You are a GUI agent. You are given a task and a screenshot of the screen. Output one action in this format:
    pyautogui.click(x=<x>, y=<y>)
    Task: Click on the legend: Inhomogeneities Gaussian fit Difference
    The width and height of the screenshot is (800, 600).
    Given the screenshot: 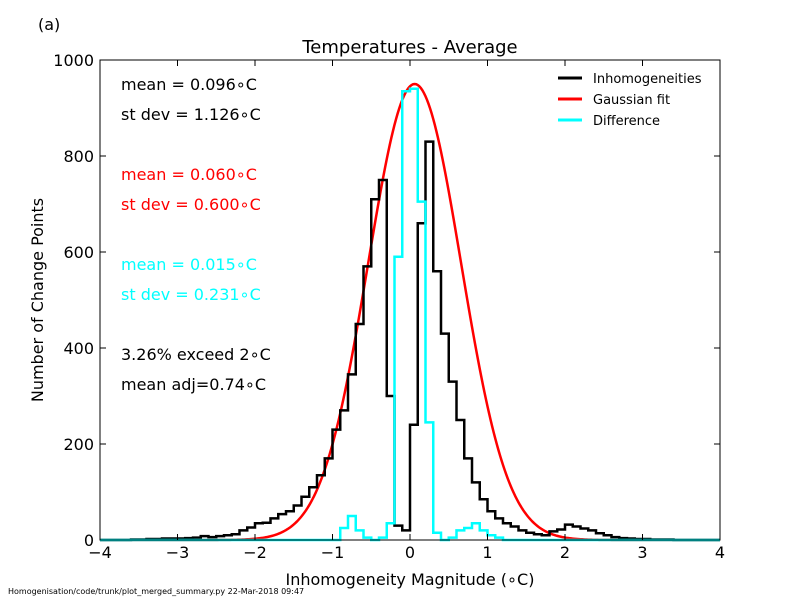 What is the action you would take?
    pyautogui.click(x=630, y=100)
    